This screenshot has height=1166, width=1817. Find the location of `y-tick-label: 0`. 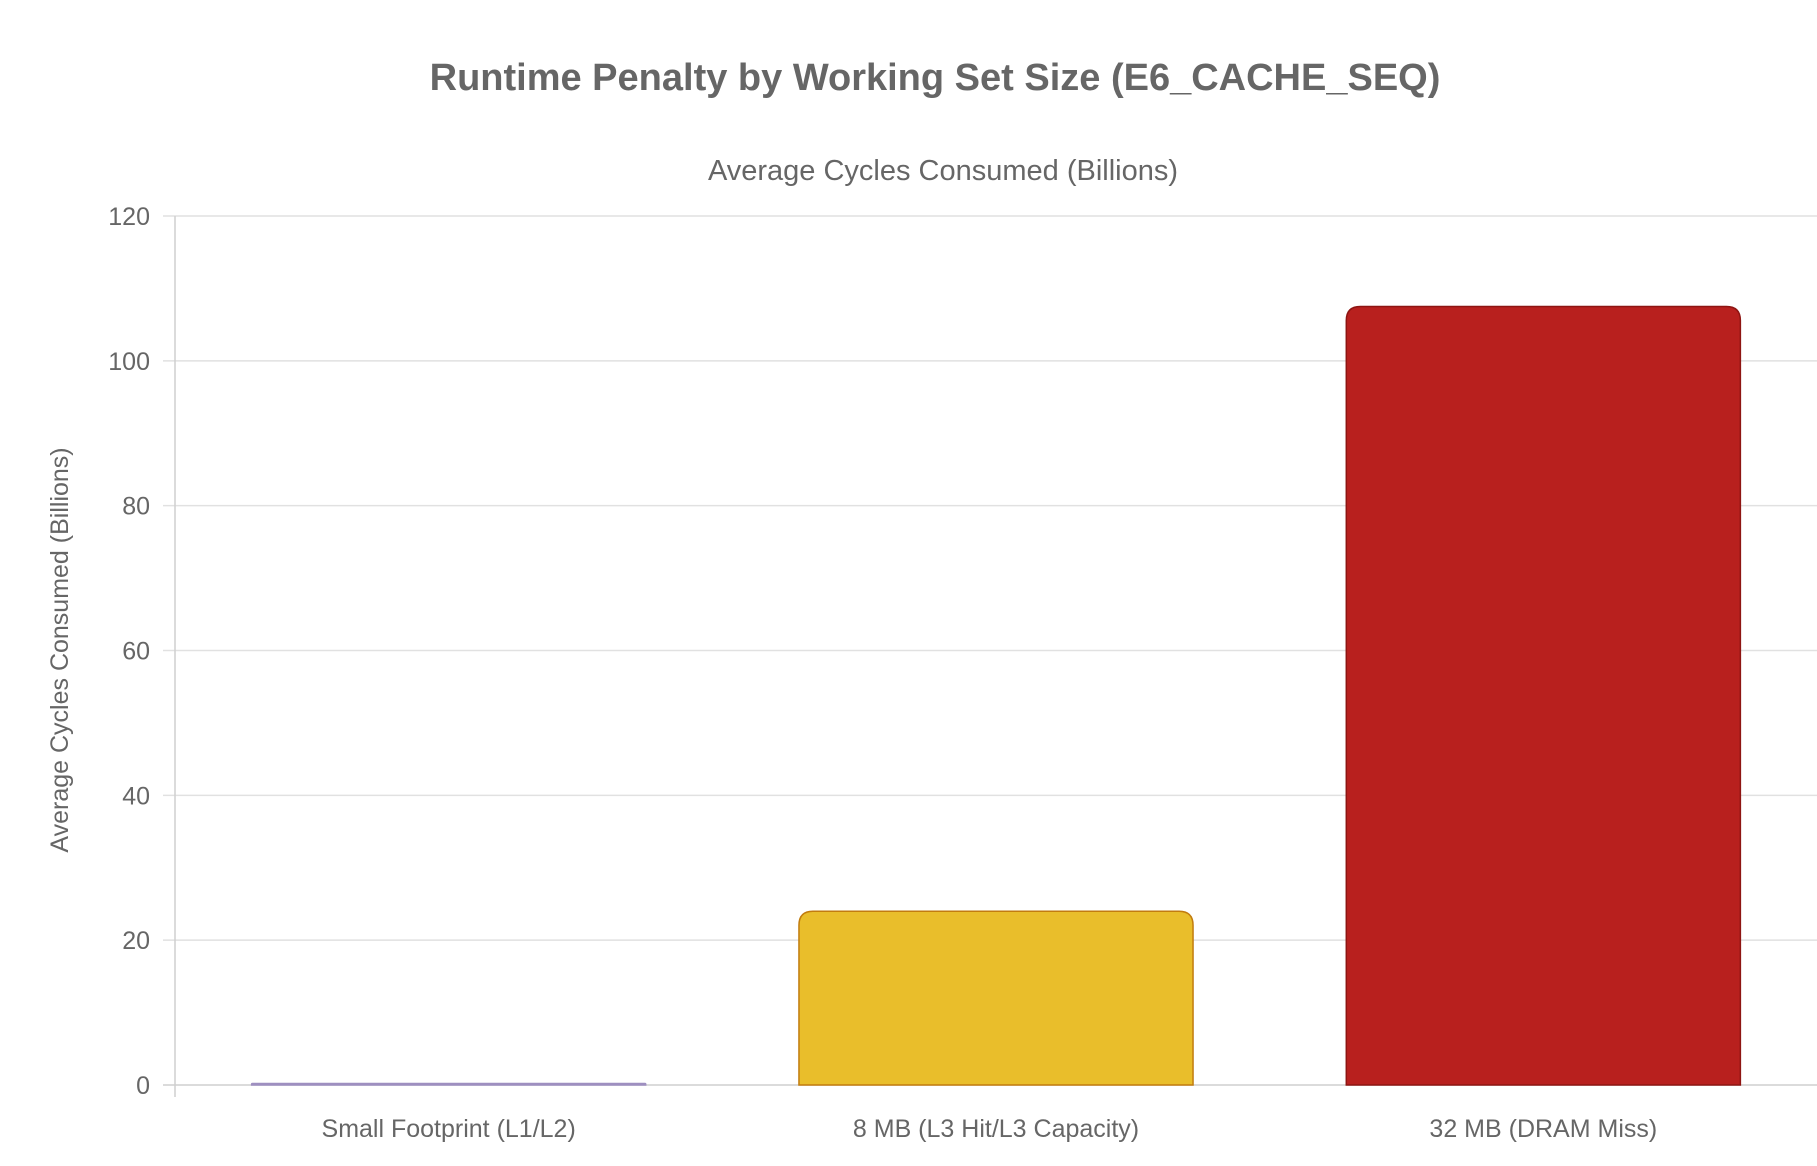

y-tick-label: 0 is located at coordinates (143, 1086).